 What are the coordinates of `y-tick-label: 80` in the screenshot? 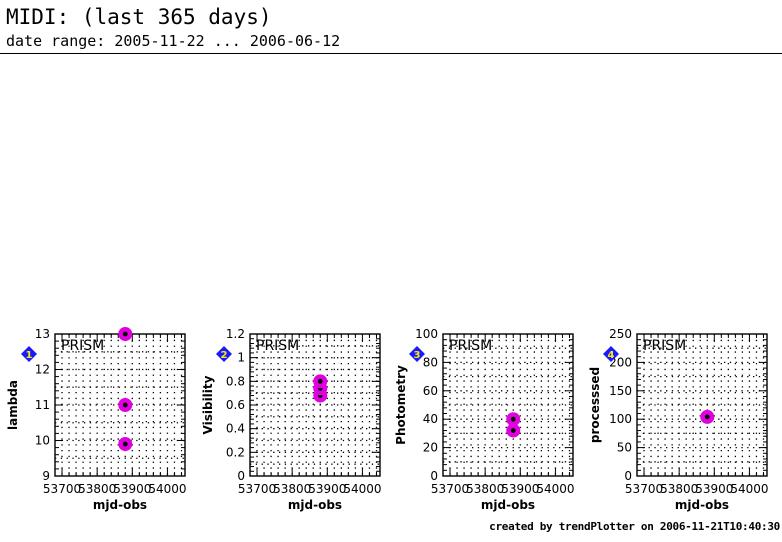 It's located at (430, 362).